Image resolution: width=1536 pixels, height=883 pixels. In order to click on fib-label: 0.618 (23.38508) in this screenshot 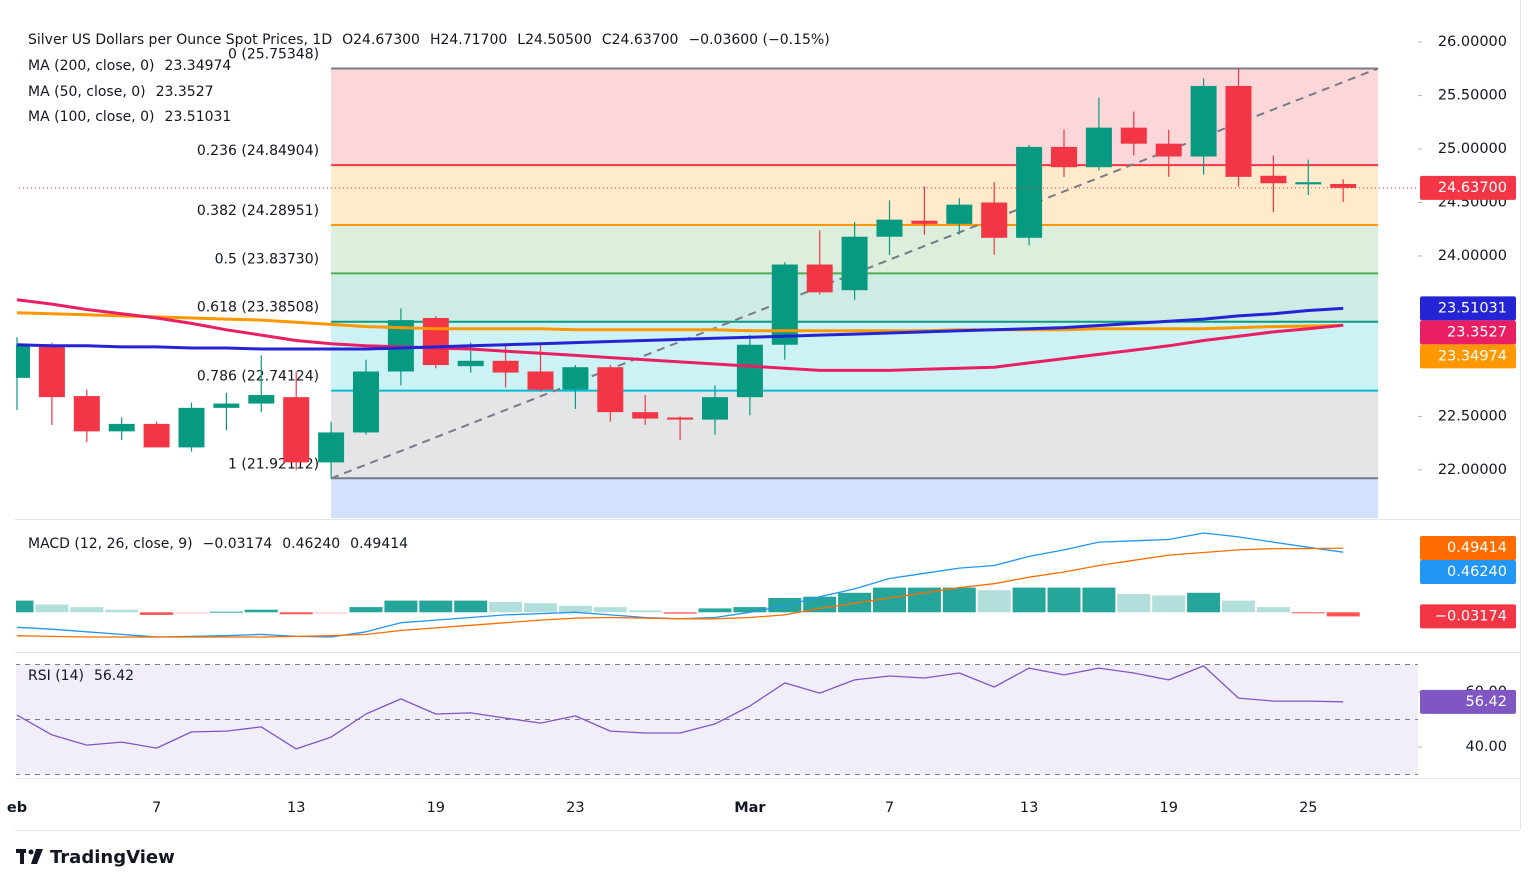, I will do `click(258, 308)`.